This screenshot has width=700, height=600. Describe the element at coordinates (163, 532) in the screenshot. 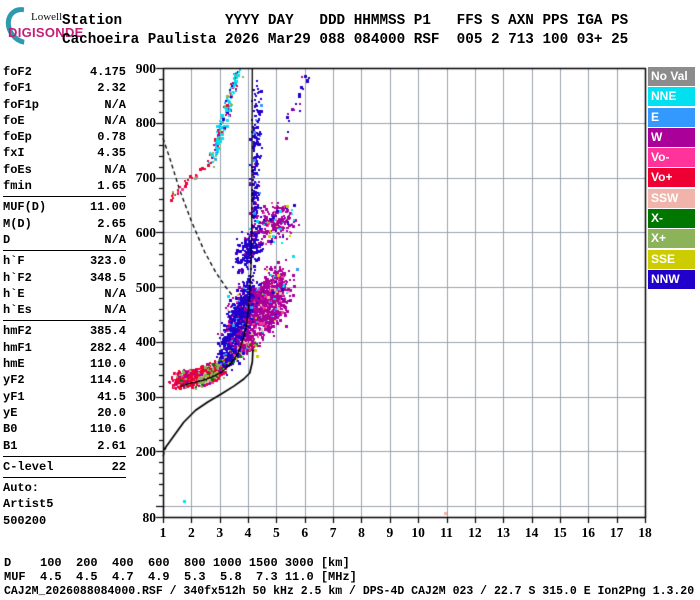

I see `x-tick-label: 1` at that location.